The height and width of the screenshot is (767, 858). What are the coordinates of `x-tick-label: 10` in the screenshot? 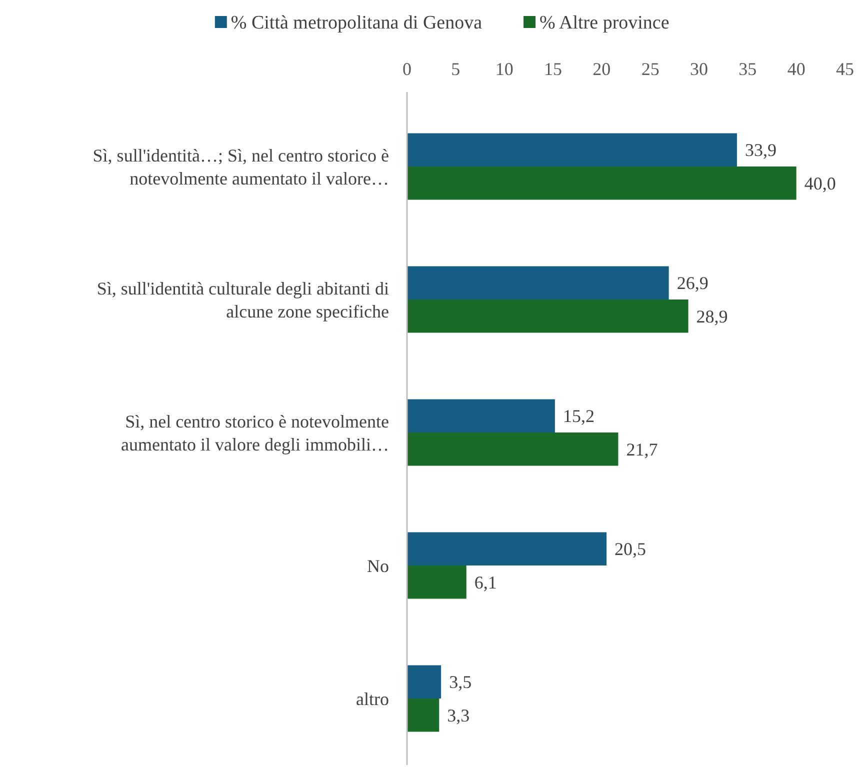 It's located at (504, 69).